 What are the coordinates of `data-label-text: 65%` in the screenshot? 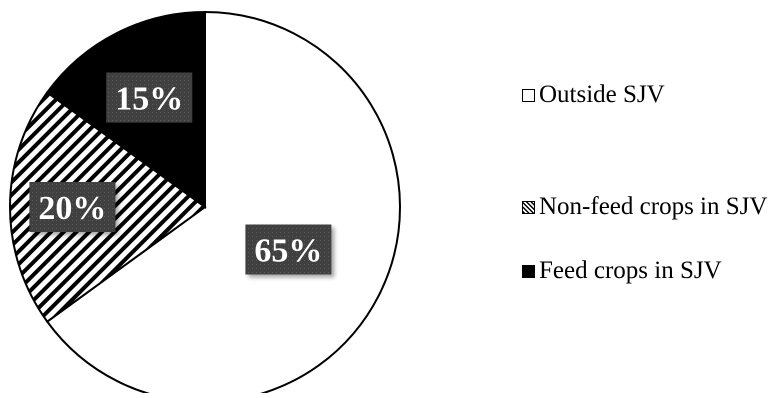 It's located at (288, 250).